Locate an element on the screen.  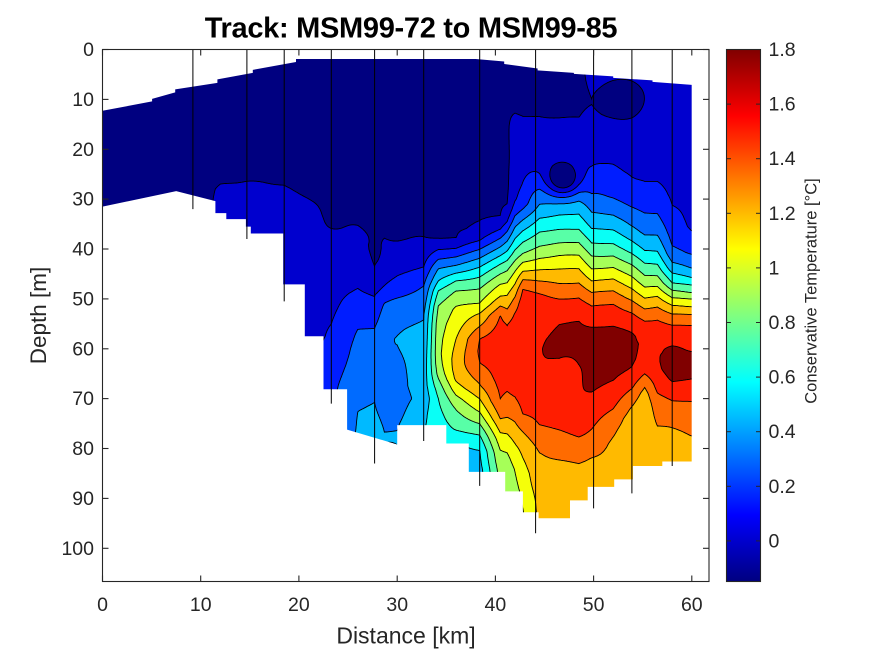
svg-text: Track: MSM99-72 to MSM99-85 is located at coordinates (411, 29).